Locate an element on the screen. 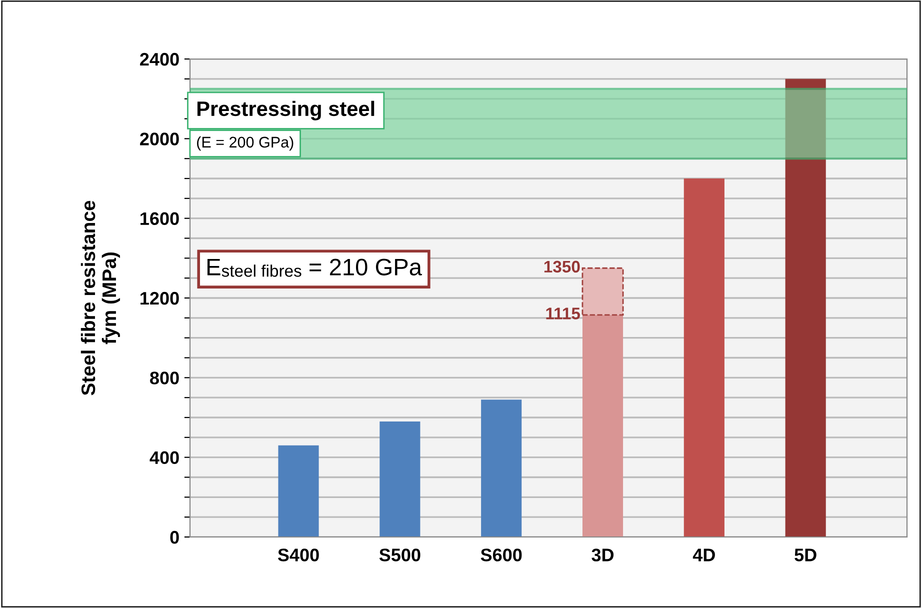 Image resolution: width=922 pixels, height=608 pixels. annotation: 1115 is located at coordinates (563, 314).